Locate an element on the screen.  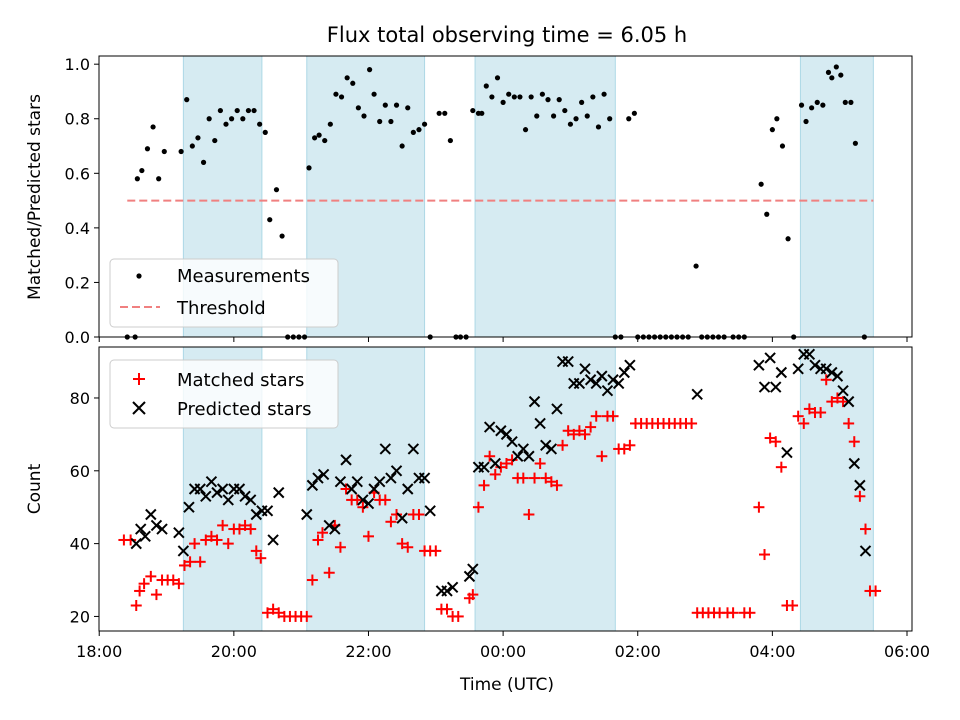
bottom-xlabel: Time (UTC) is located at coordinates (506, 685).